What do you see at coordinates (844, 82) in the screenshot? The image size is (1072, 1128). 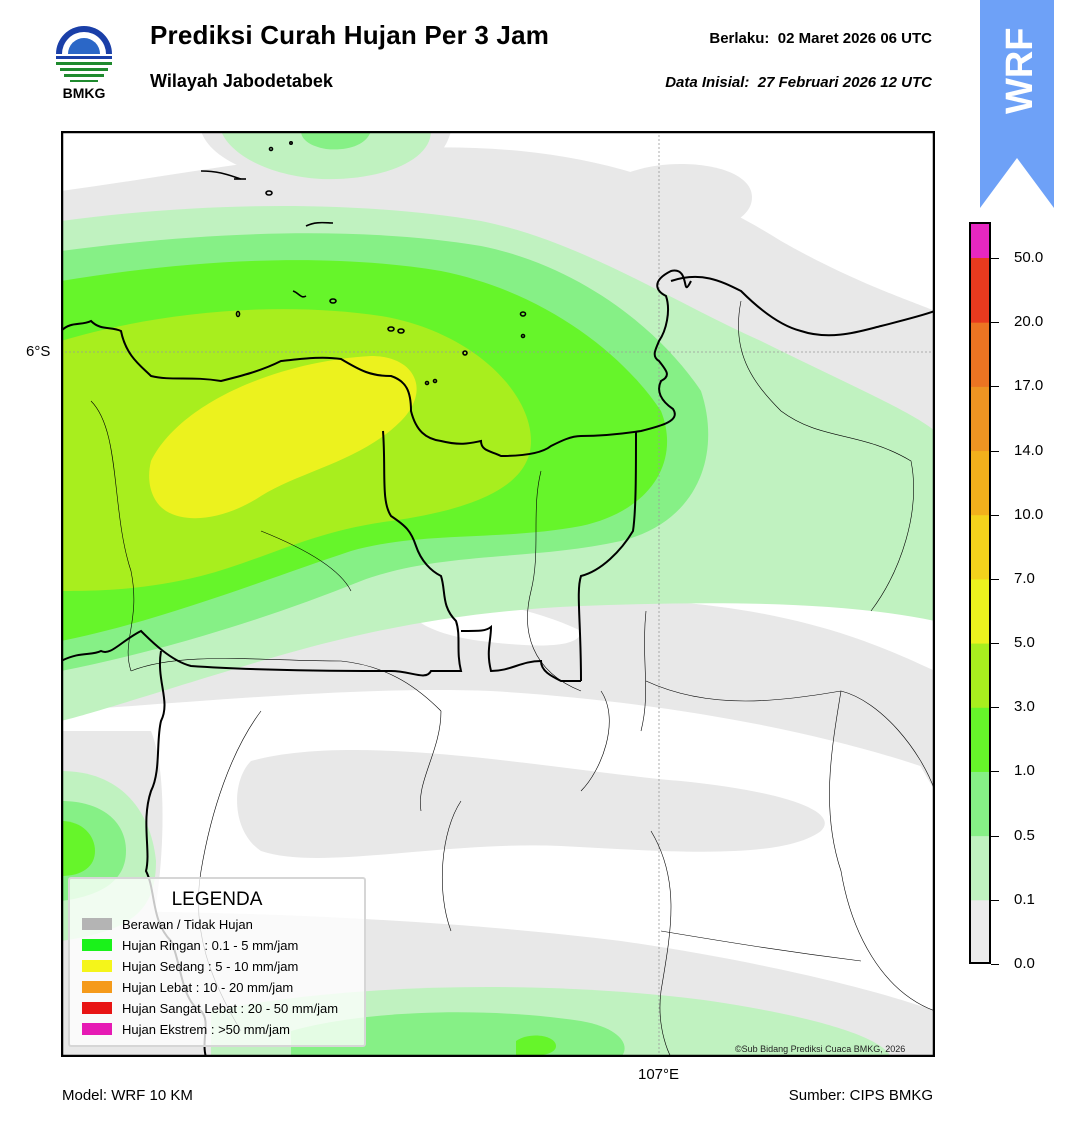 I see `init-value: 27 Februari 2026 12 UTC` at bounding box center [844, 82].